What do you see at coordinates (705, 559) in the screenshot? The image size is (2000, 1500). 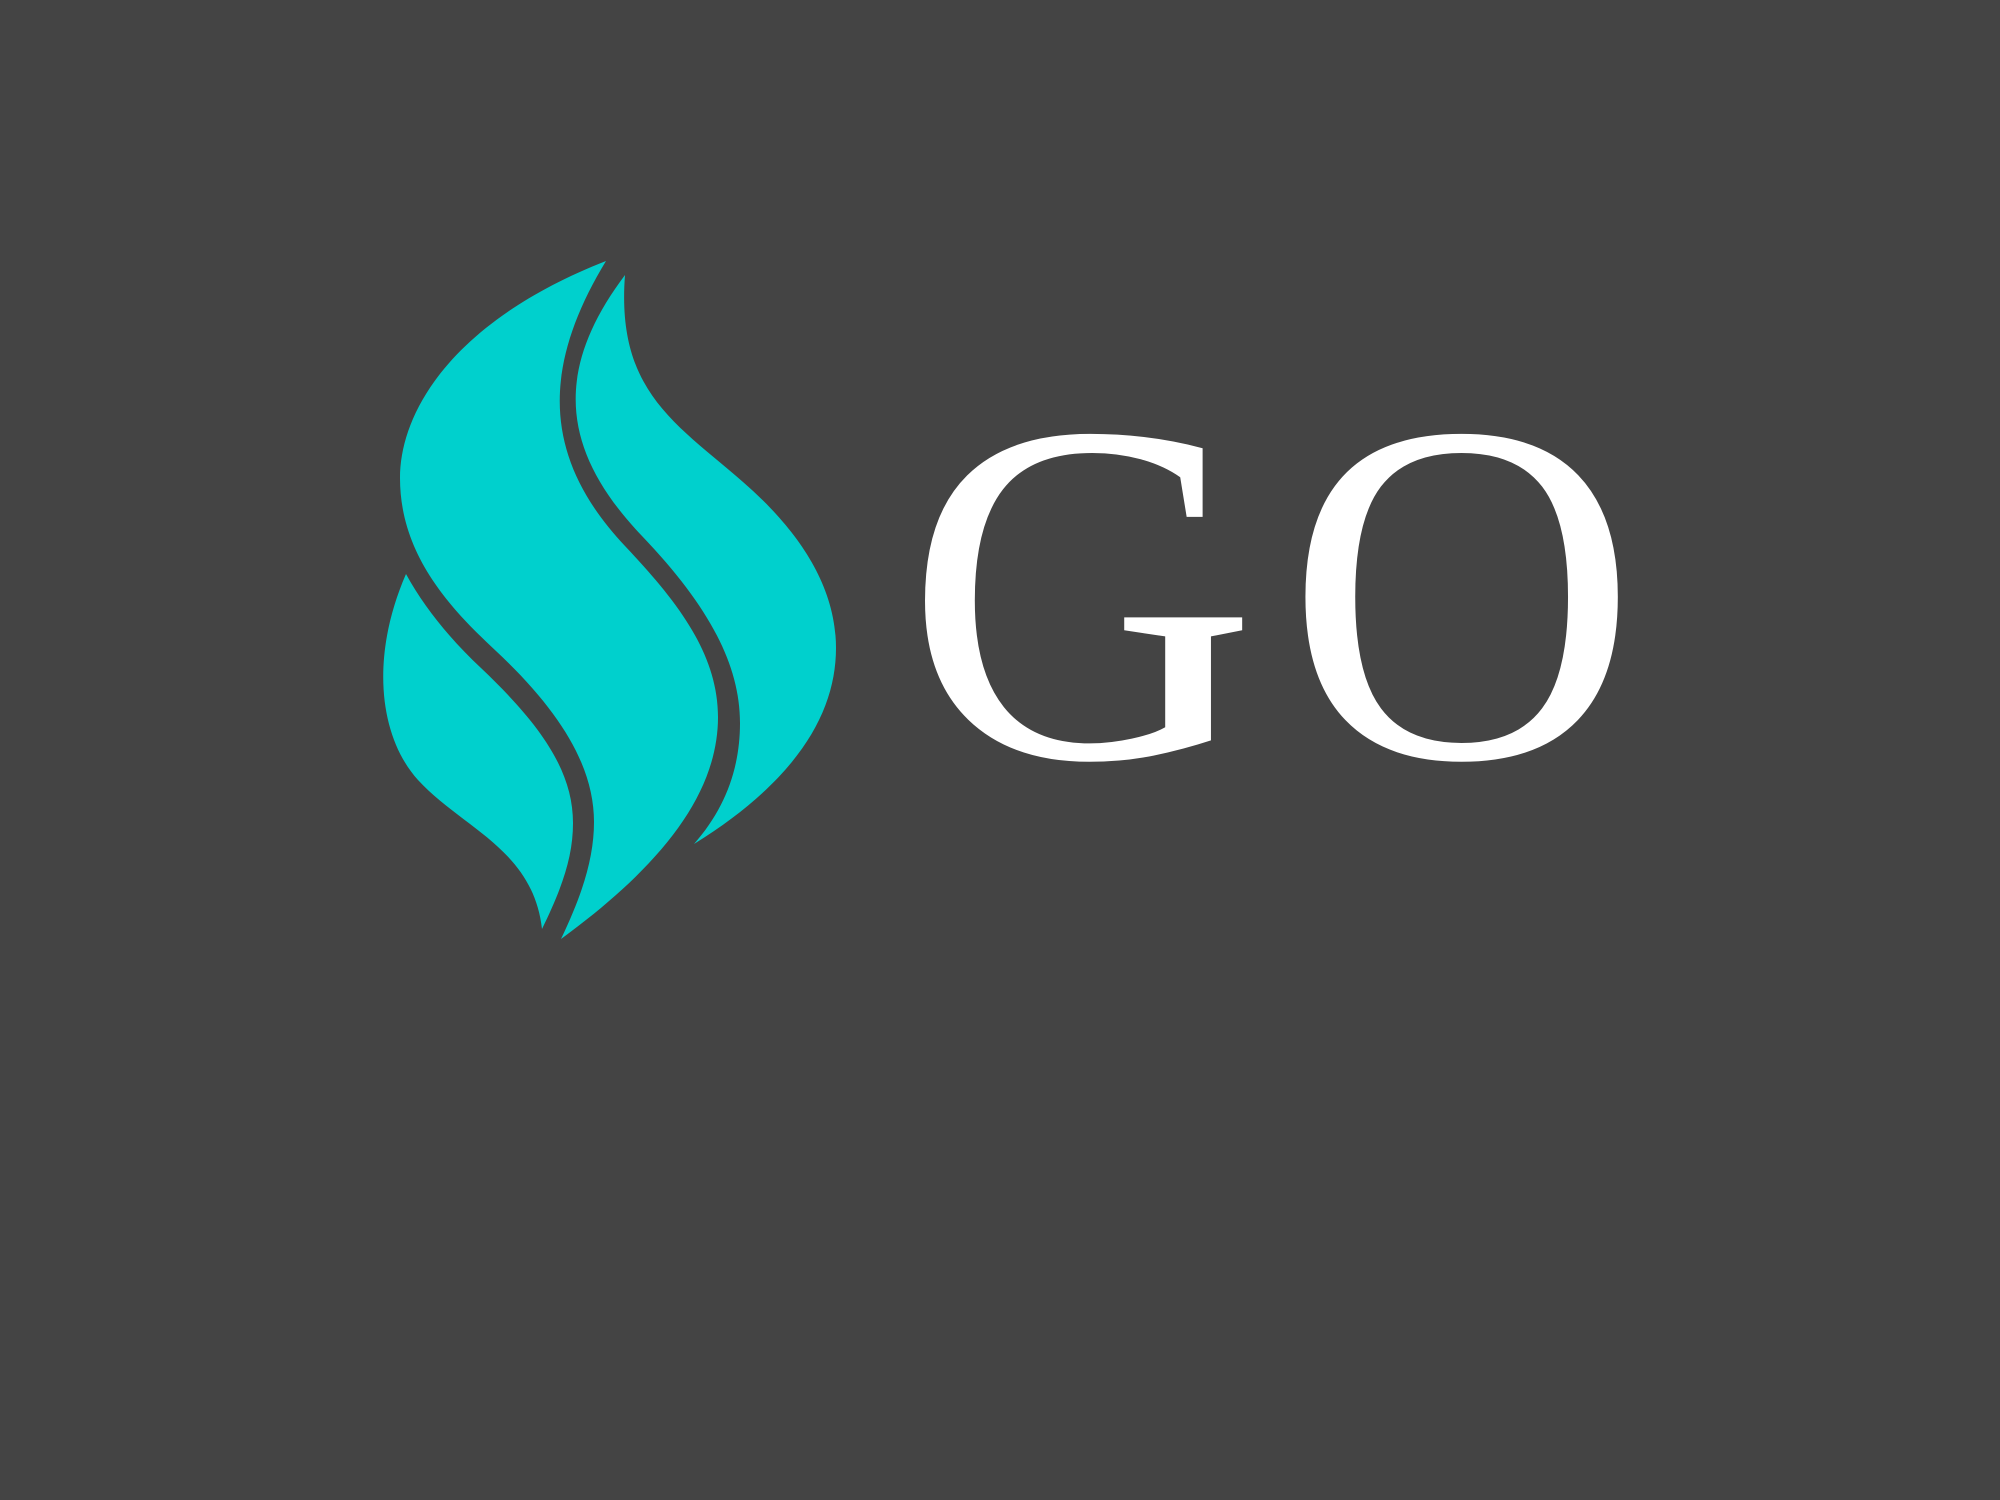 I see `flame-right-tongue` at bounding box center [705, 559].